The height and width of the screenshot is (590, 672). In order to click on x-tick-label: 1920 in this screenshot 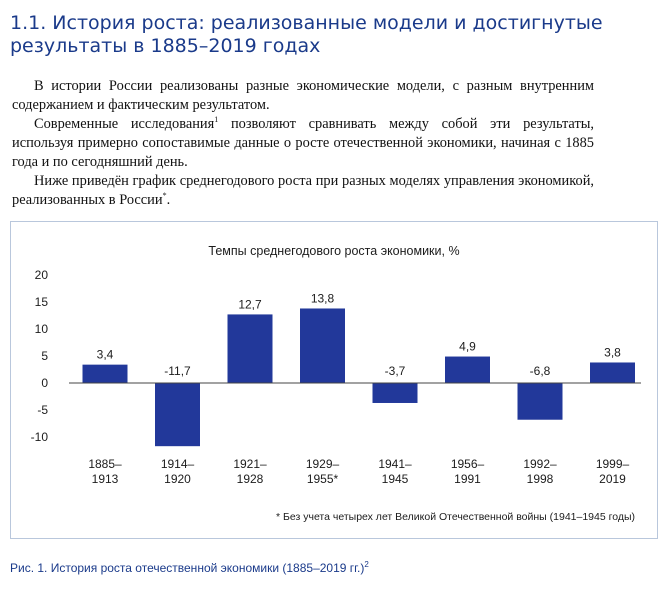, I will do `click(177, 479)`.